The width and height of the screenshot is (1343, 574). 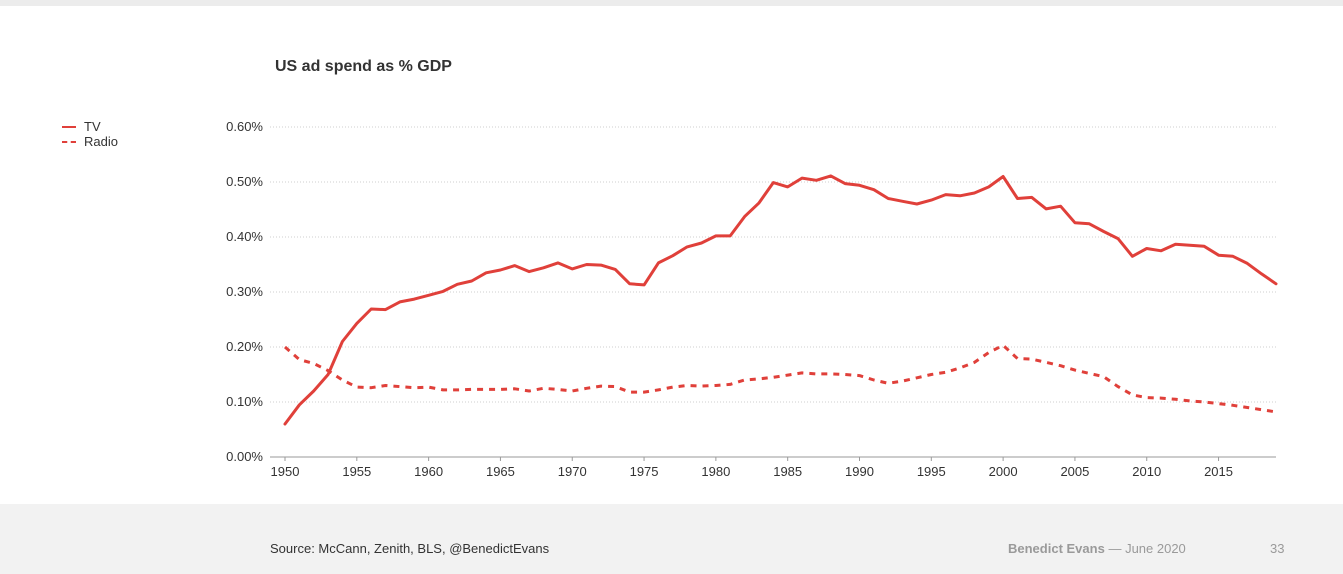 I want to click on chart-title: US ad spend as % GDP, so click(x=363, y=66).